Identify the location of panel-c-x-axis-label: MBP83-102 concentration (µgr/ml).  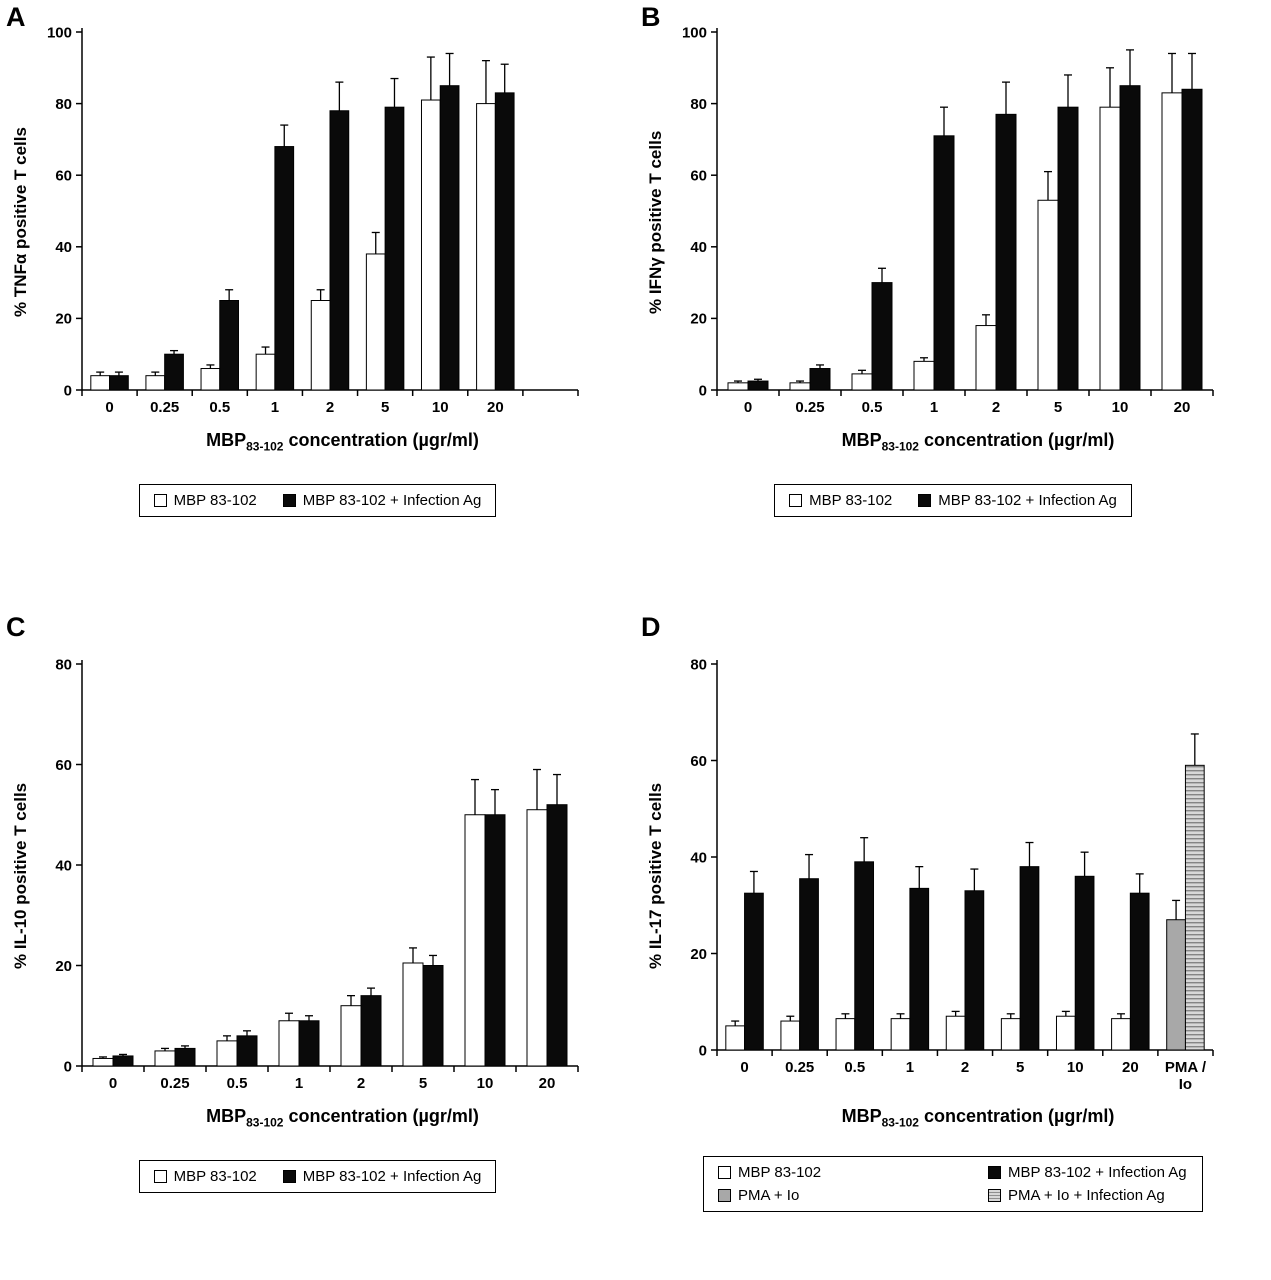
(317, 1118).